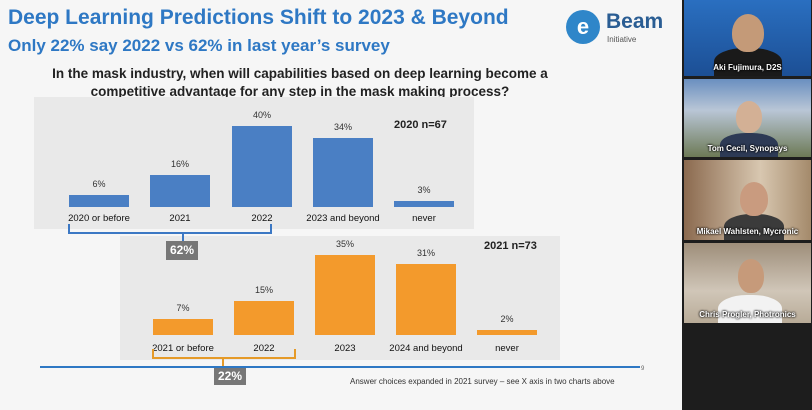 The image size is (812, 410). What do you see at coordinates (424, 190) in the screenshot?
I see `bar-value-label: 3%` at bounding box center [424, 190].